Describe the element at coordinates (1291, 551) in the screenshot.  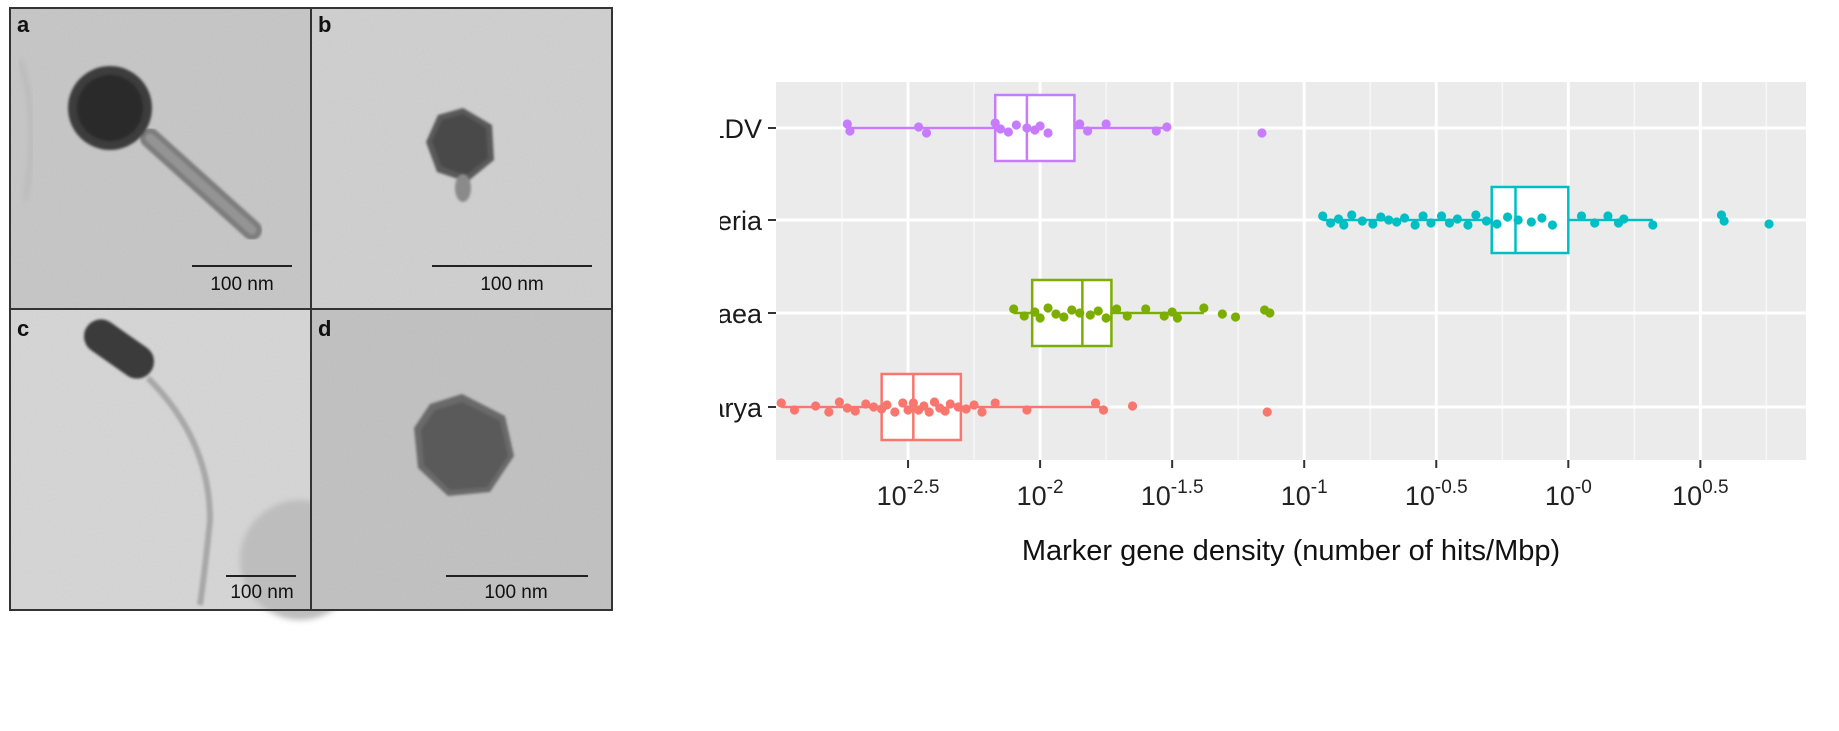
I see `x-axis-title: Marker gene density (number of hits/Mbp)` at that location.